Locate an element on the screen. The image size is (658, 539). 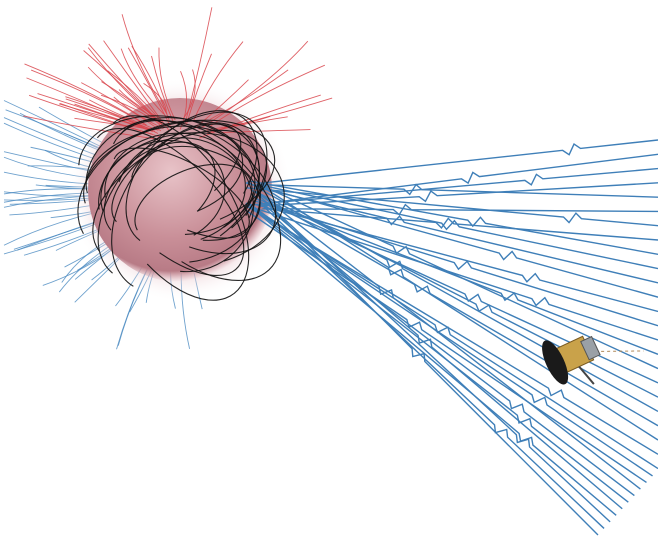
solar-panel is located at coordinates (586, 375).